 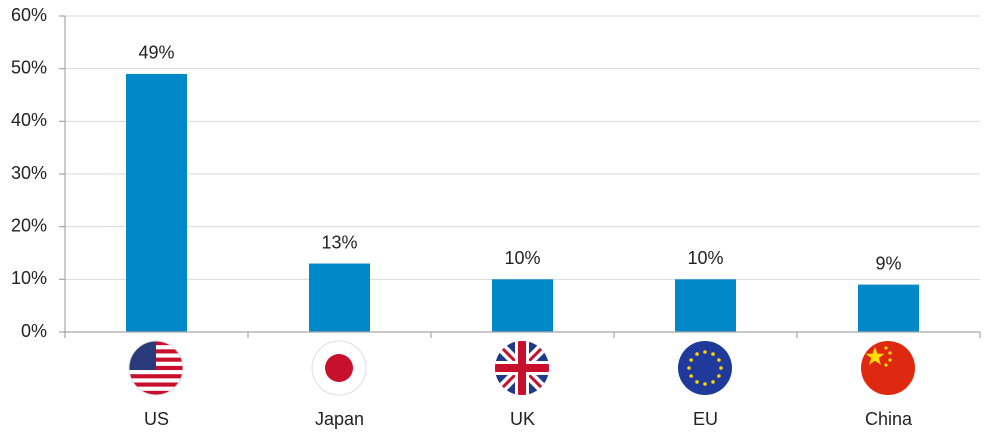 What do you see at coordinates (522, 419) in the screenshot?
I see `x-tick-label: UK` at bounding box center [522, 419].